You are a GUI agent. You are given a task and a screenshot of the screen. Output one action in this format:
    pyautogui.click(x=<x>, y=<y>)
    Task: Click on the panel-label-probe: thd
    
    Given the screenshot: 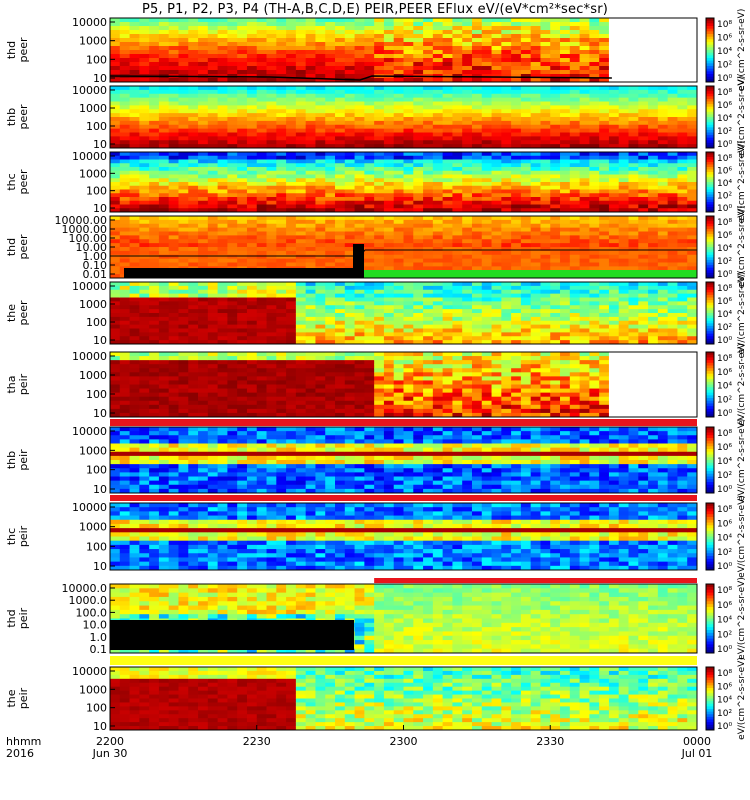 What is the action you would take?
    pyautogui.click(x=11, y=247)
    